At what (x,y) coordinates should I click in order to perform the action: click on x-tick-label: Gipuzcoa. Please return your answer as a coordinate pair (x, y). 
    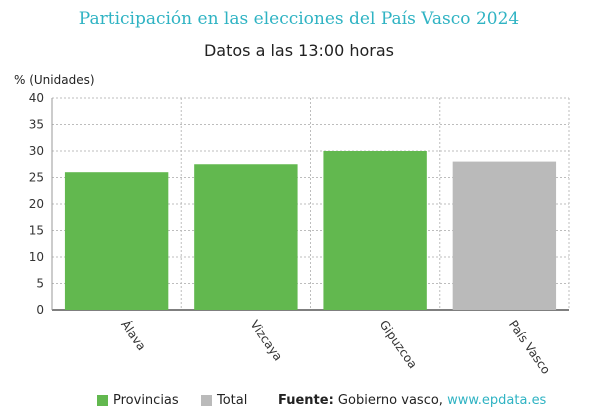
    Looking at the image, I should click on (398, 344).